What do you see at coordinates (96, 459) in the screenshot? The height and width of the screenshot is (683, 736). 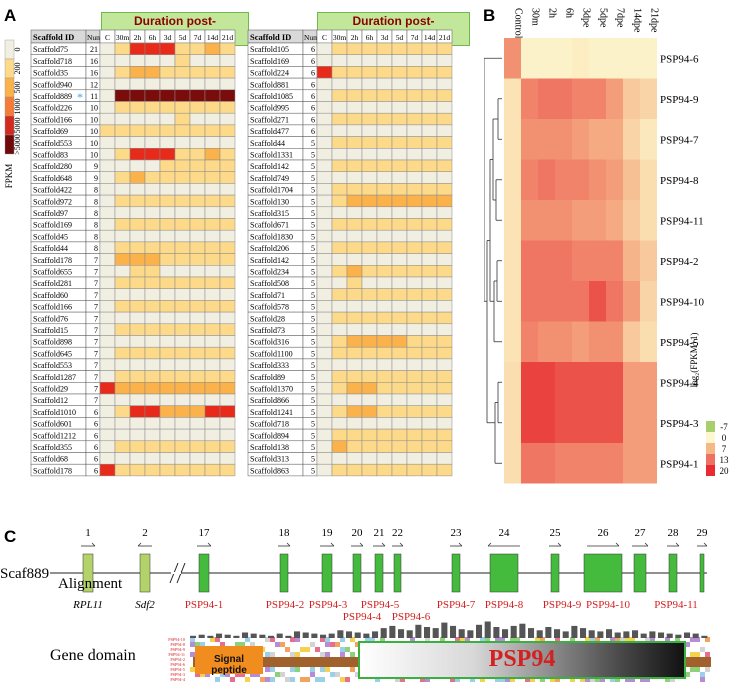 I see `scaffold-num: 6` at bounding box center [96, 459].